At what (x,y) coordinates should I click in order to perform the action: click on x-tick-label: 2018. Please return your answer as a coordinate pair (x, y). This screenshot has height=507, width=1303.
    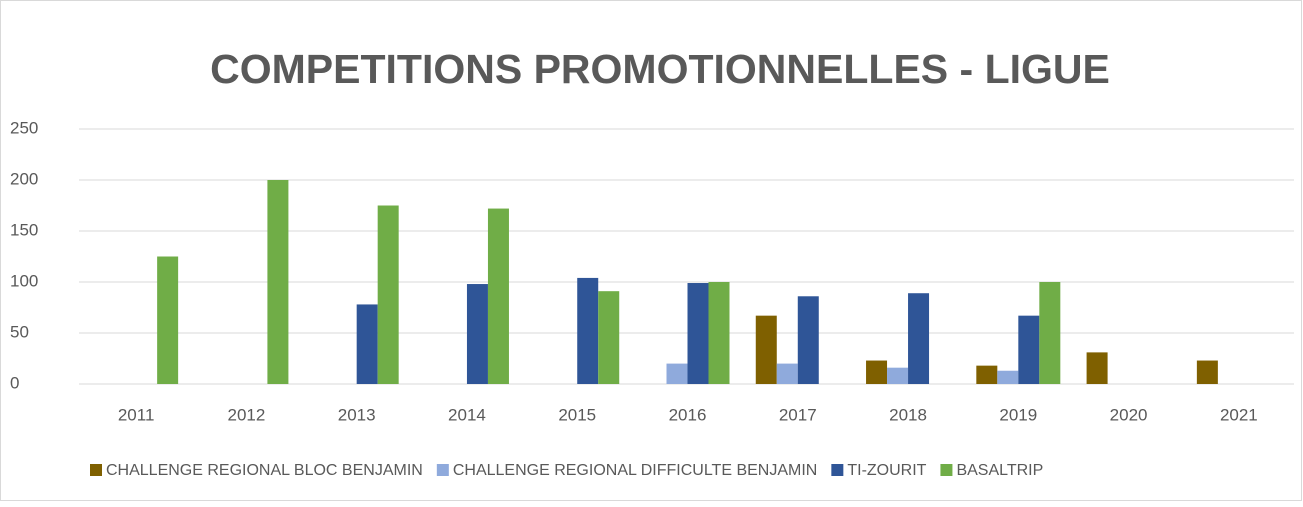
    Looking at the image, I should click on (908, 414).